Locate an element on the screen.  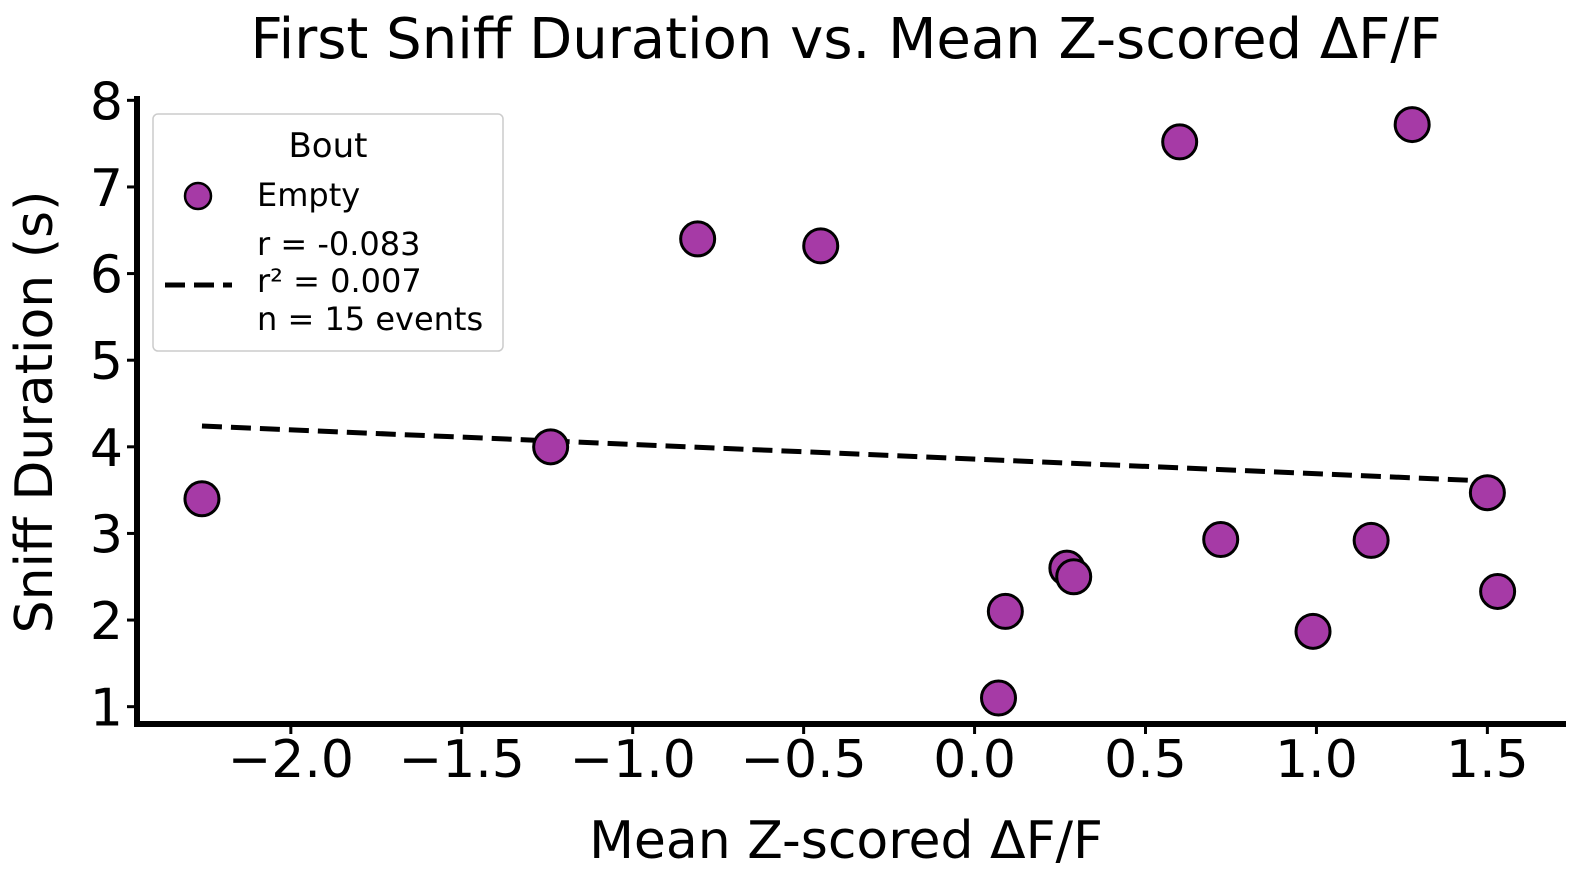
regression-fit-line is located at coordinates (849, 453).